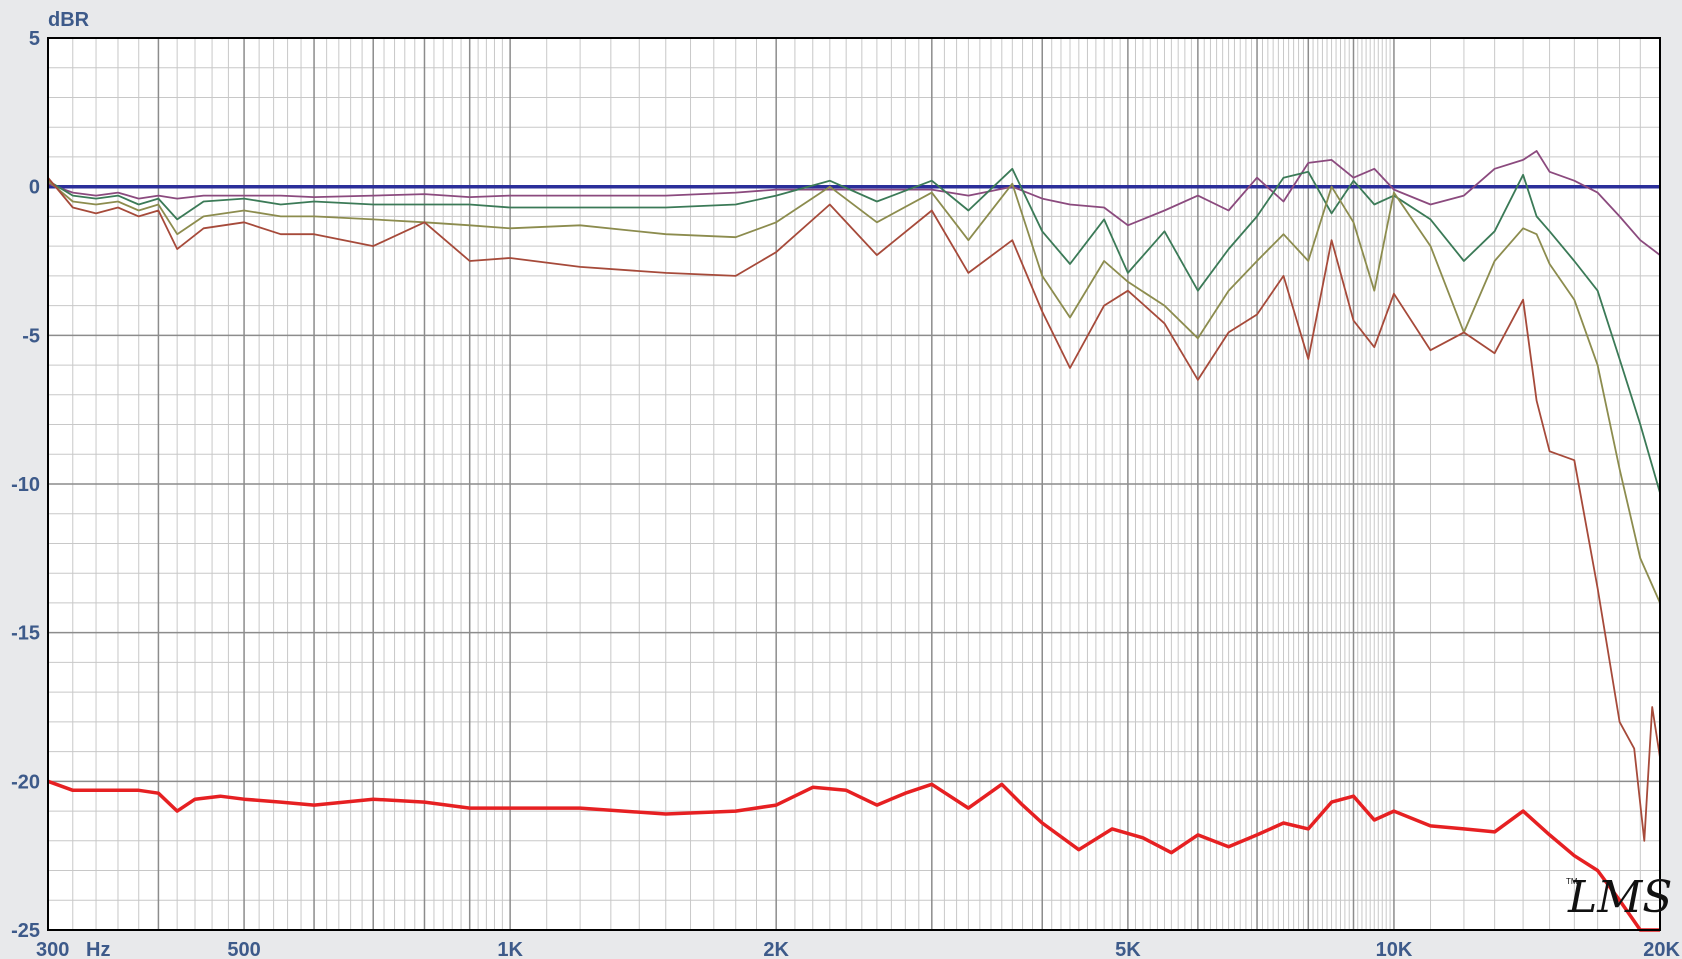  Describe the element at coordinates (25, 782) in the screenshot. I see `y-tick-label: -20` at that location.